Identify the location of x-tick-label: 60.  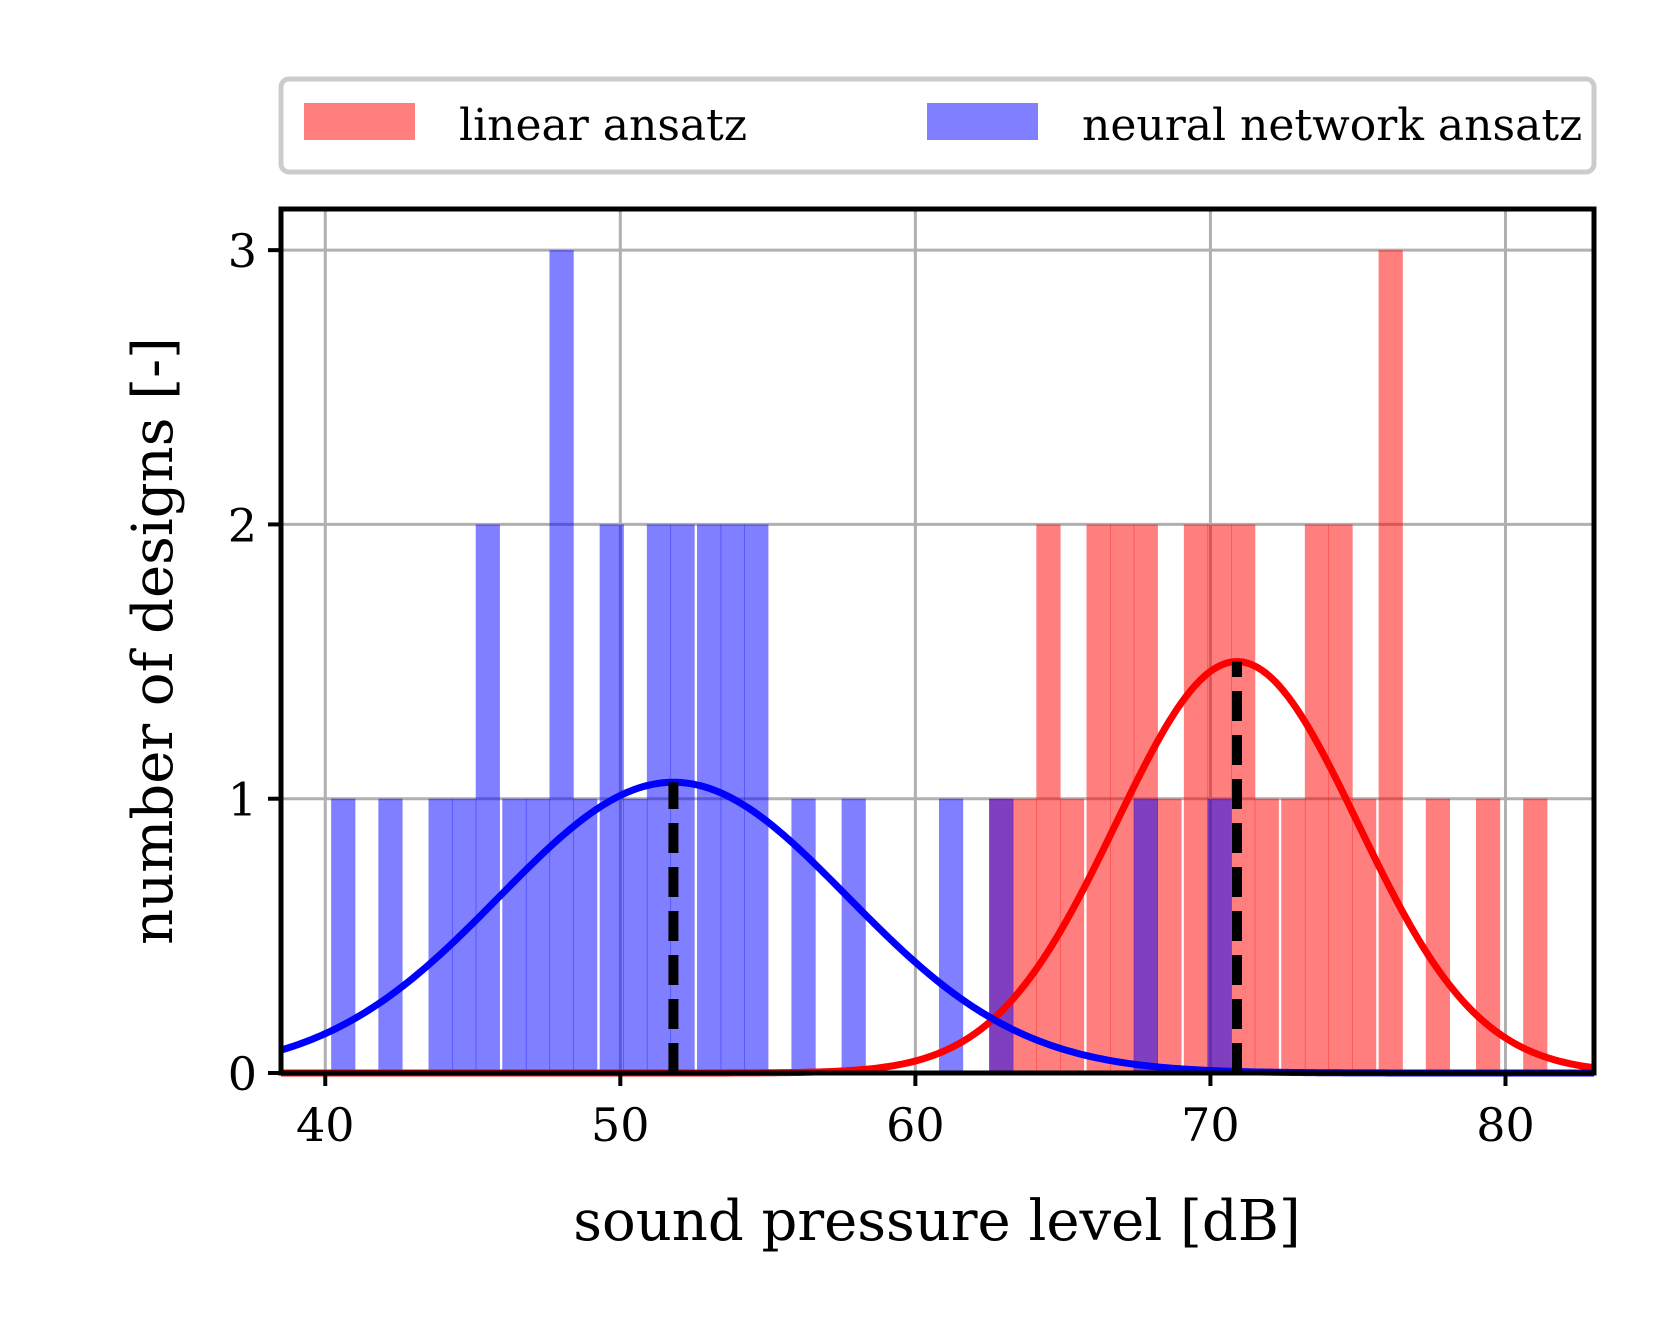
(915, 1125).